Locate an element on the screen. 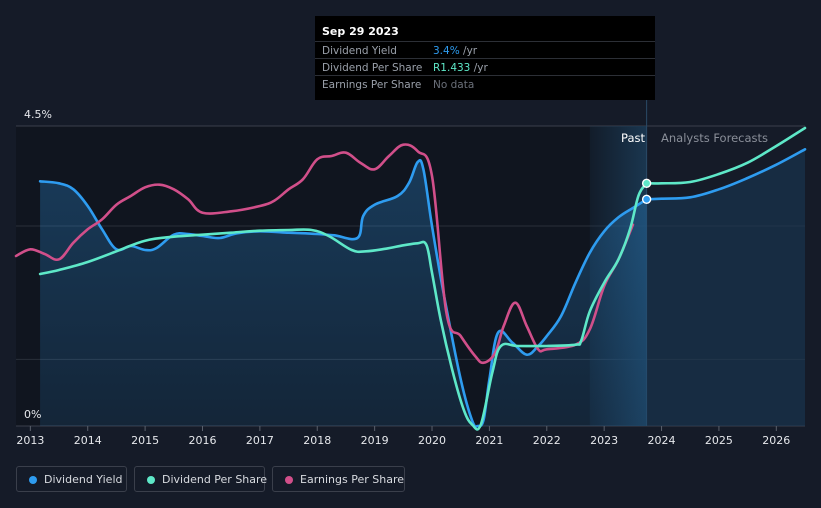  x-tick-label: 2017 is located at coordinates (260, 440).